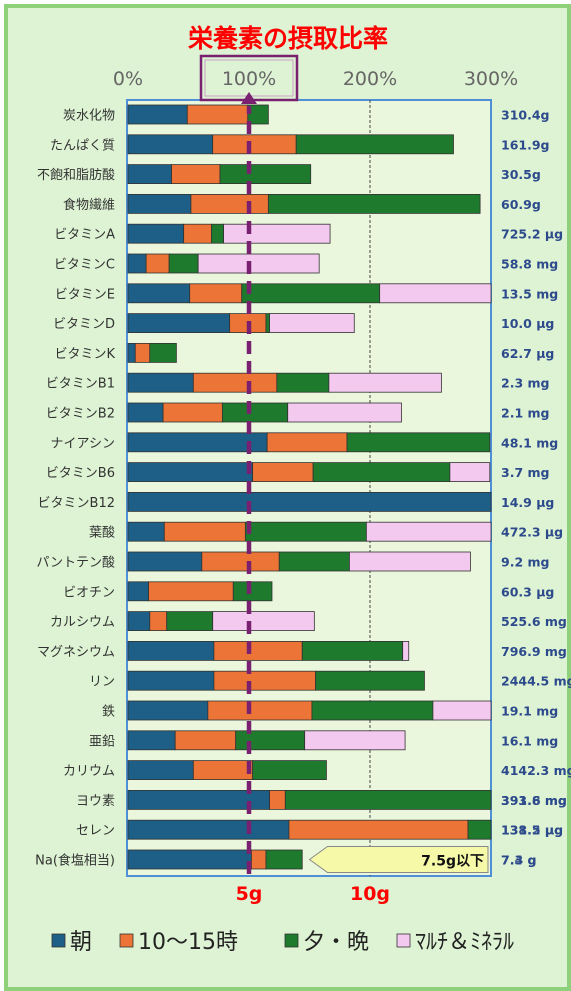 The width and height of the screenshot is (571, 991). Describe the element at coordinates (527, 323) in the screenshot. I see `total-label: 10.0 μg` at that location.